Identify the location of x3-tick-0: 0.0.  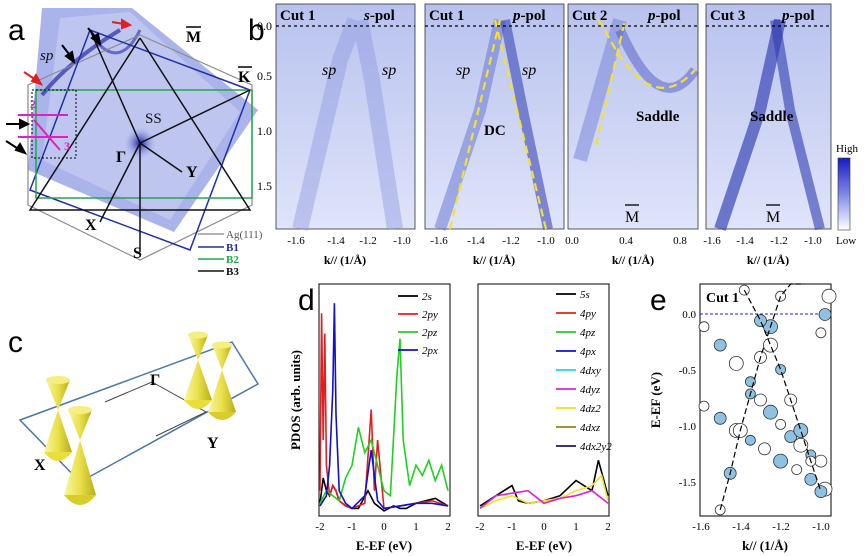
(572, 241).